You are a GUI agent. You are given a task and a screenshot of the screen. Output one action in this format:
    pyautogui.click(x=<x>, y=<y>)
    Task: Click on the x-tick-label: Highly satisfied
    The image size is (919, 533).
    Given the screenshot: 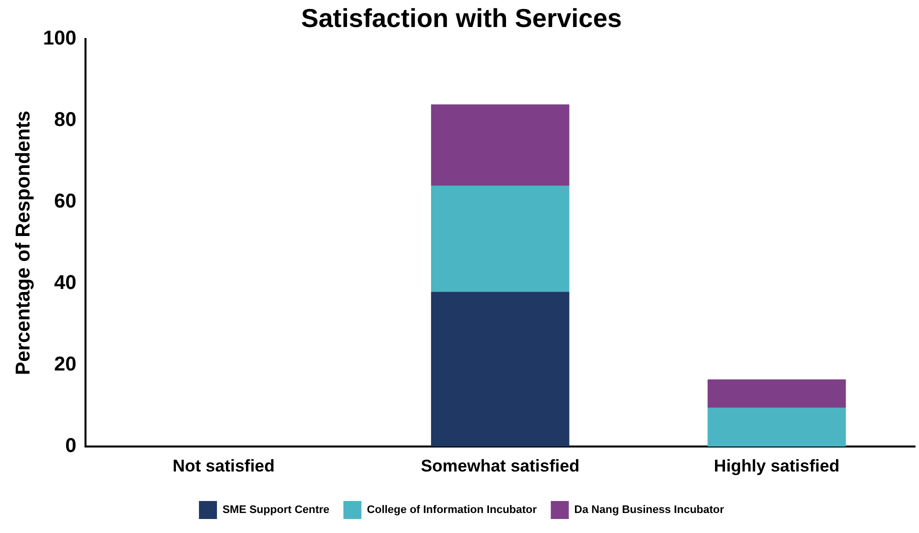 What is the action you would take?
    pyautogui.click(x=777, y=466)
    